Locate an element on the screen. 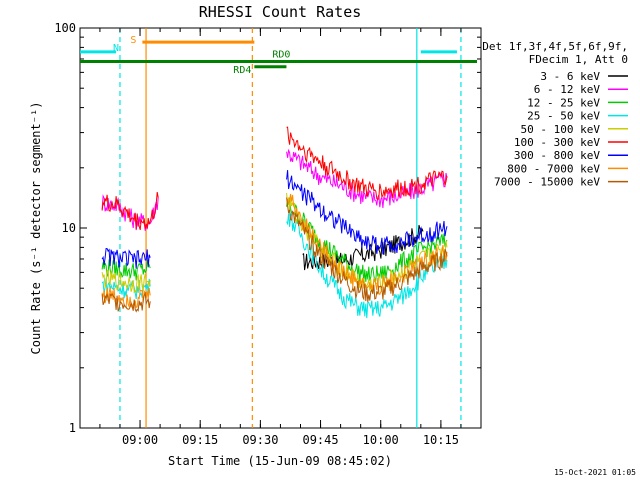 This screenshot has width=640, height=480. y-axis-label: Count Rate (s⁻¹ detector segment⁻¹) is located at coordinates (36, 228).